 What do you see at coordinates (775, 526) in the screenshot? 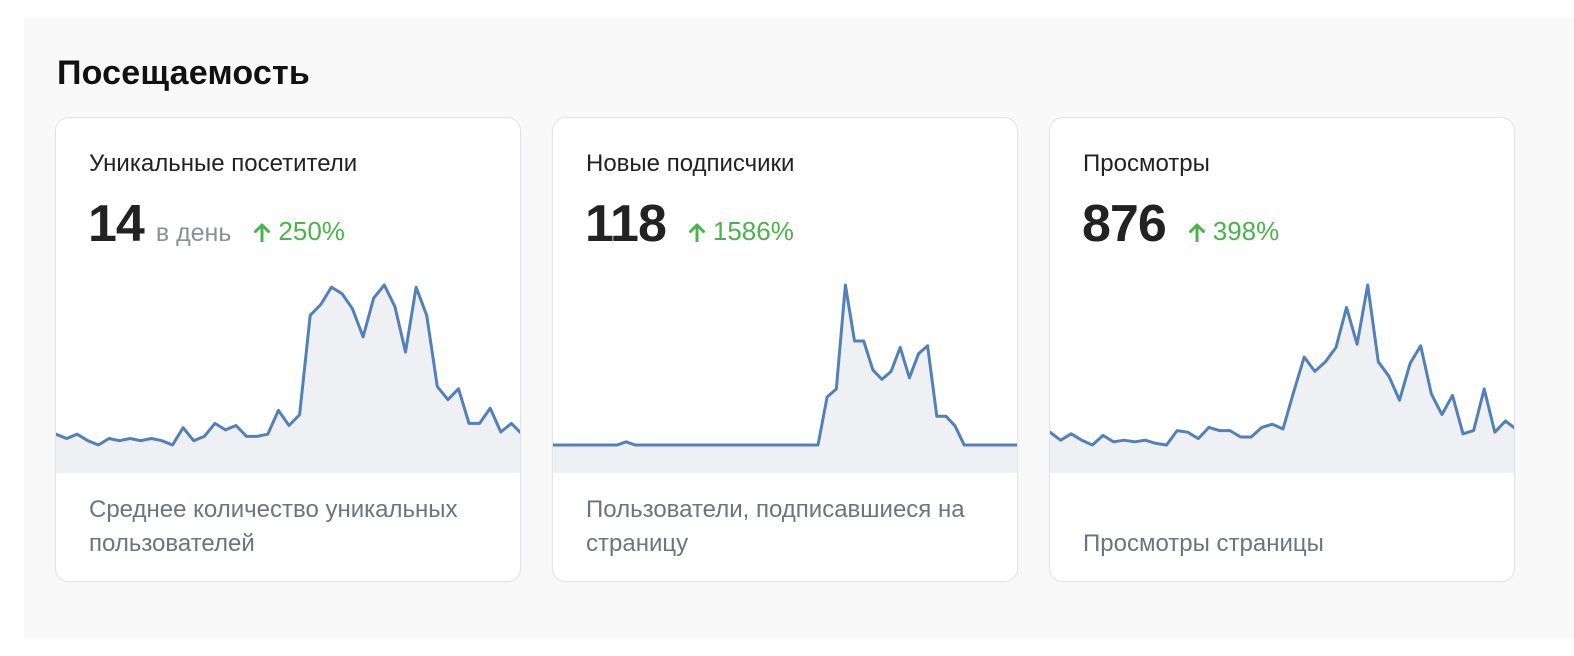
I see `card-description-text: Пользователи, подписавшиеся на страницу` at bounding box center [775, 526].